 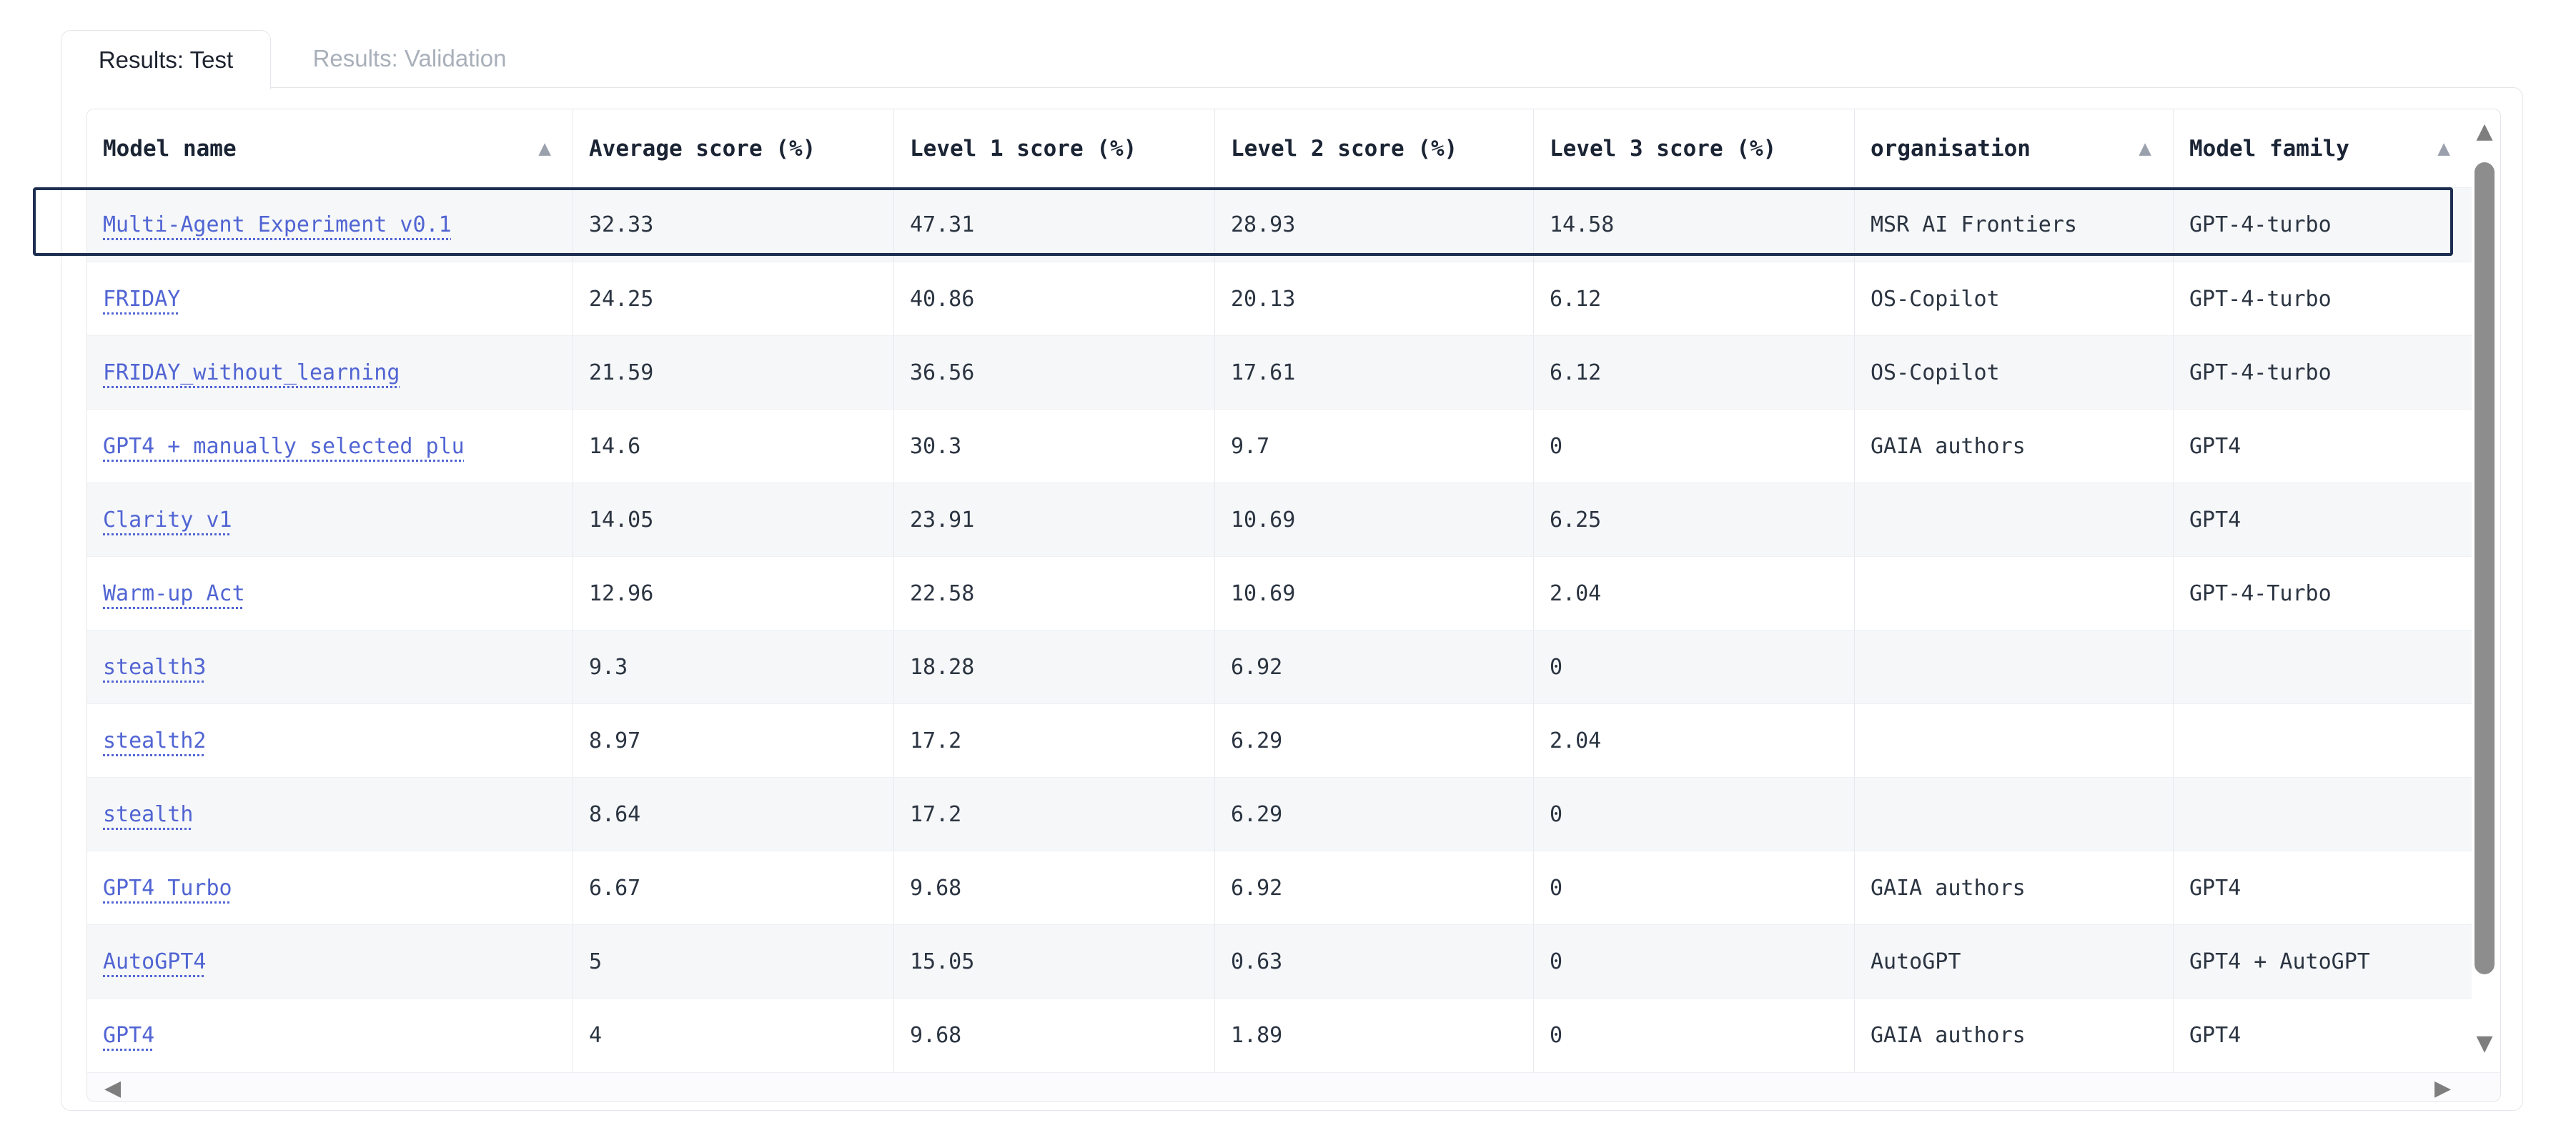 What do you see at coordinates (330, 814) in the screenshot?
I see `cell-model-name: stealth` at bounding box center [330, 814].